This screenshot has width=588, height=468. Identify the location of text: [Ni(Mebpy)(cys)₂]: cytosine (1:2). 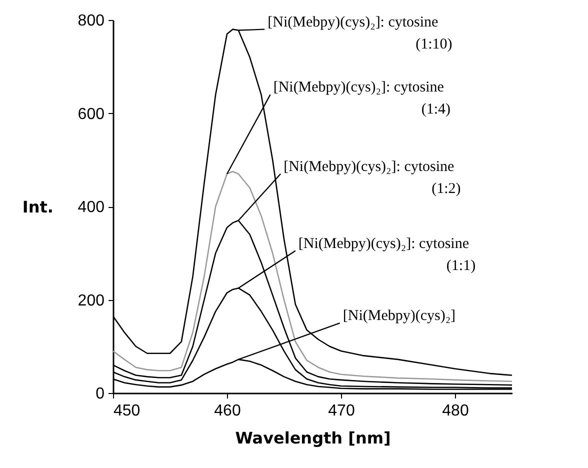
(372, 177).